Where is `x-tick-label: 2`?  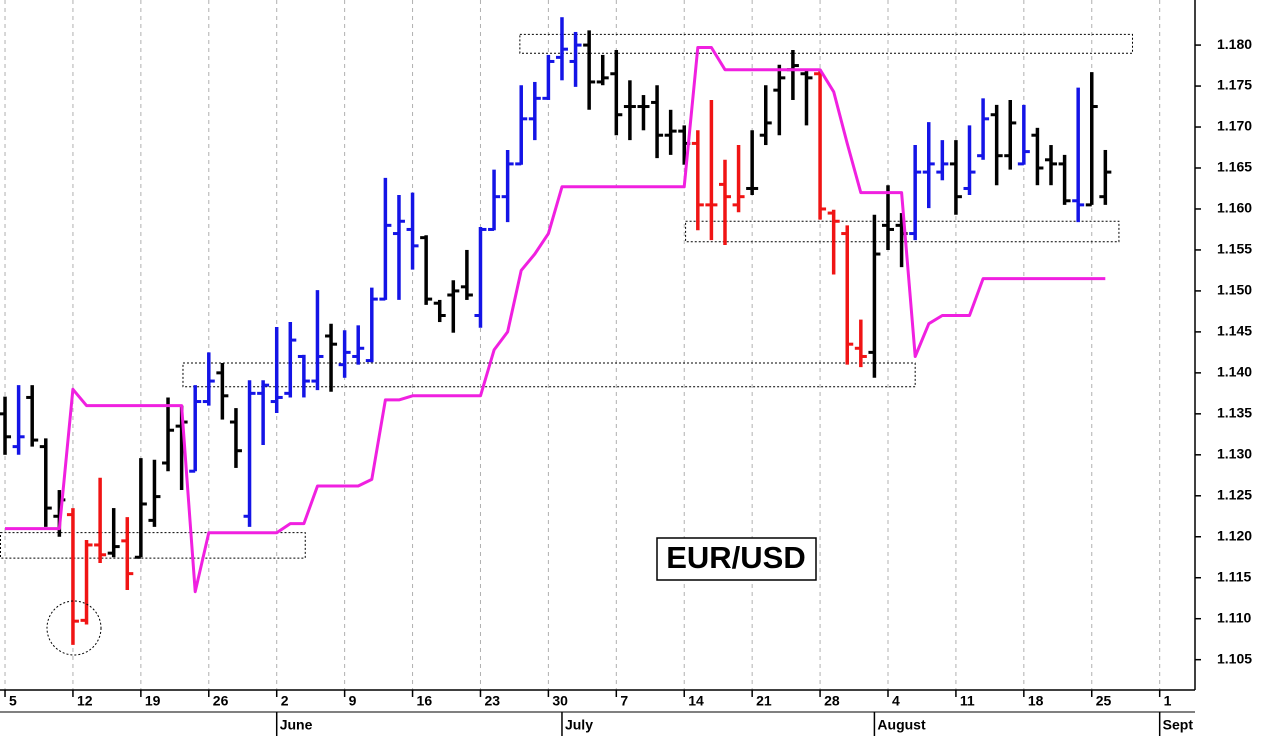
x-tick-label: 2 is located at coordinates (285, 701).